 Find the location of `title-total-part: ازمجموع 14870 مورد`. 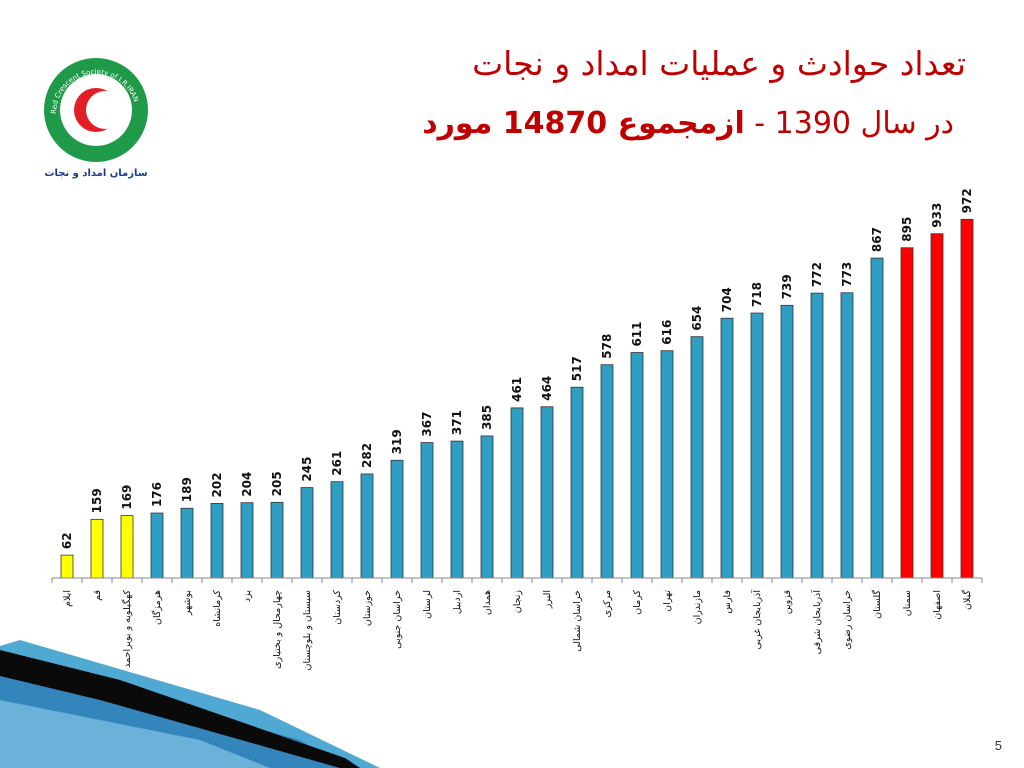

title-total-part: ازمجموع 14870 مورد is located at coordinates (583, 123).